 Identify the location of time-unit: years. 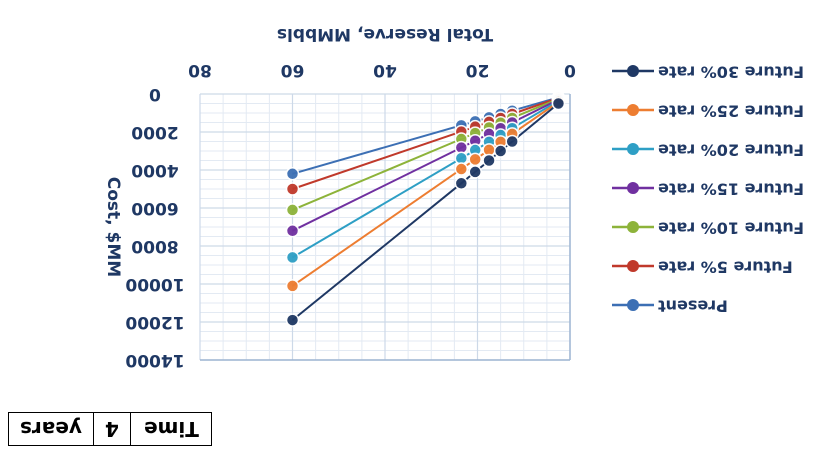
(51, 429).